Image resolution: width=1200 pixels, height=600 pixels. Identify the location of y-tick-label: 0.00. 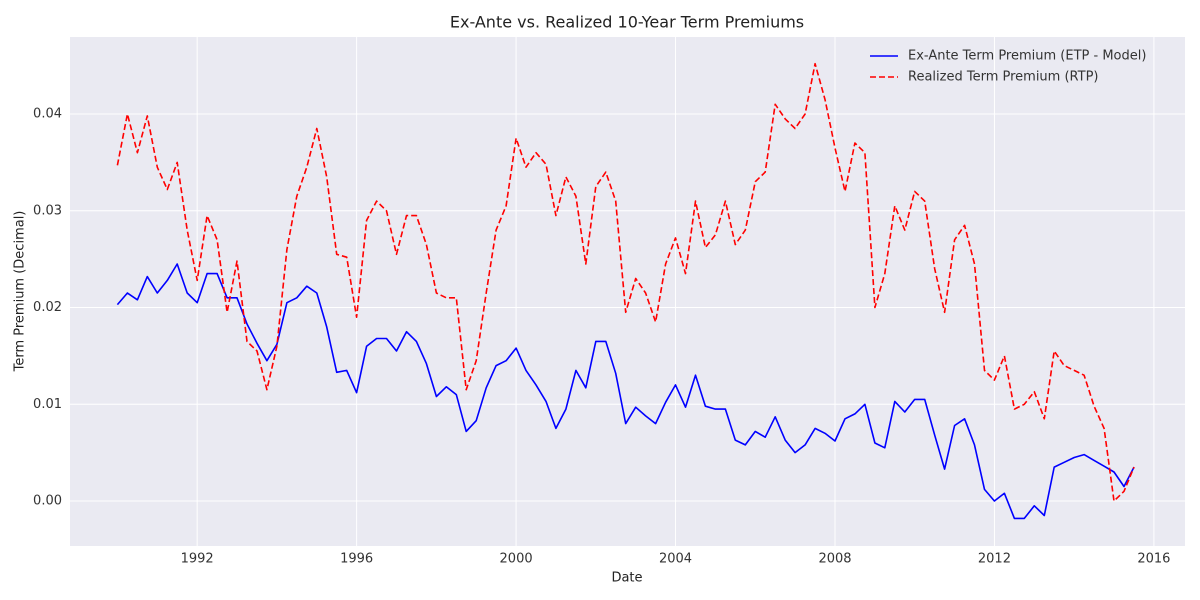
(47, 501).